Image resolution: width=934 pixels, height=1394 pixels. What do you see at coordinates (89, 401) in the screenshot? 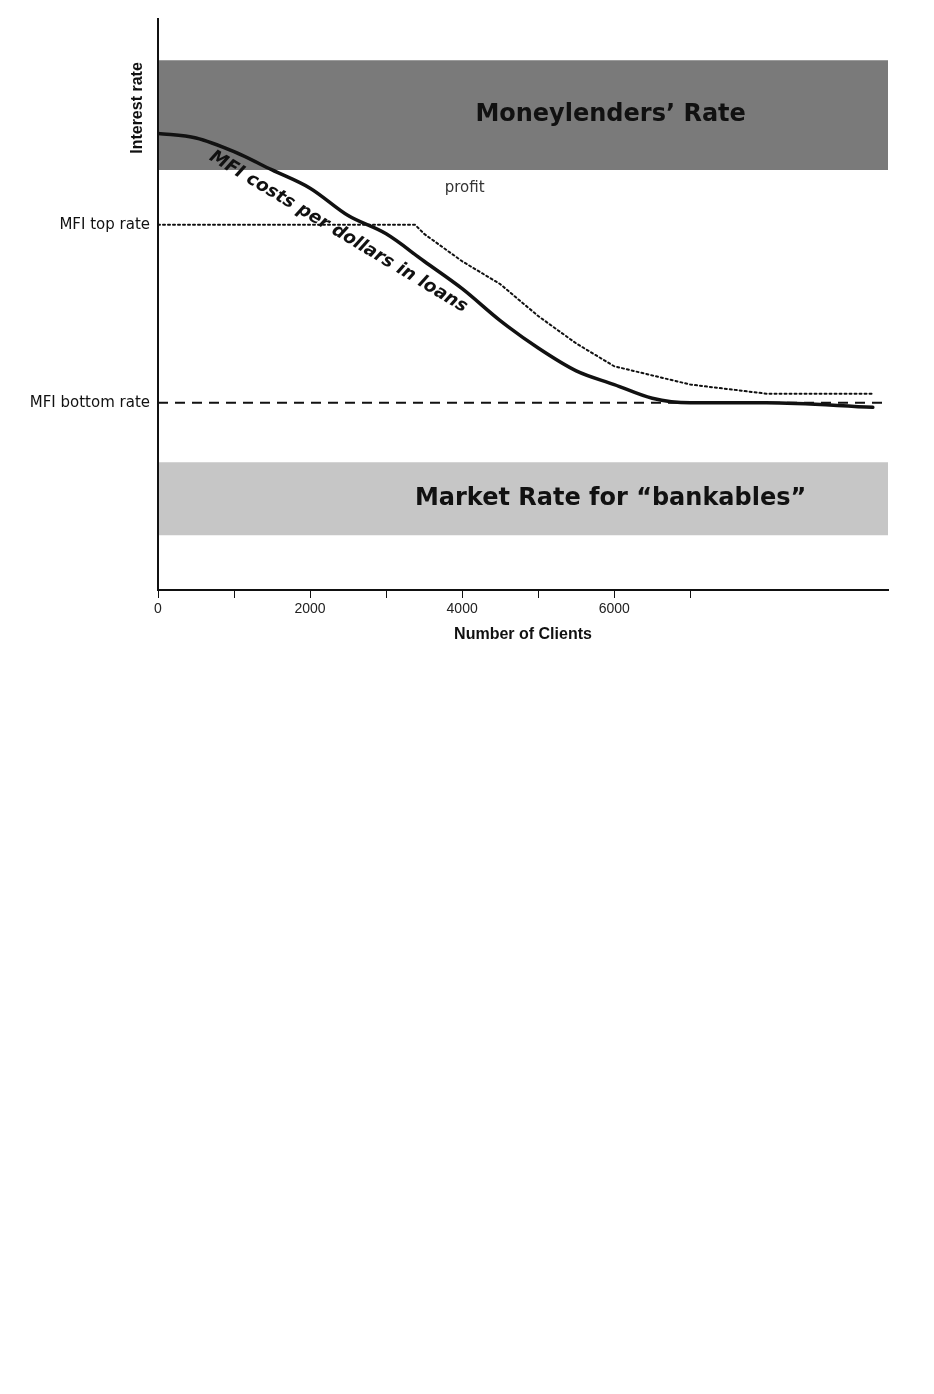
I see `ref-line-label: MFI bottom rate` at bounding box center [89, 401].